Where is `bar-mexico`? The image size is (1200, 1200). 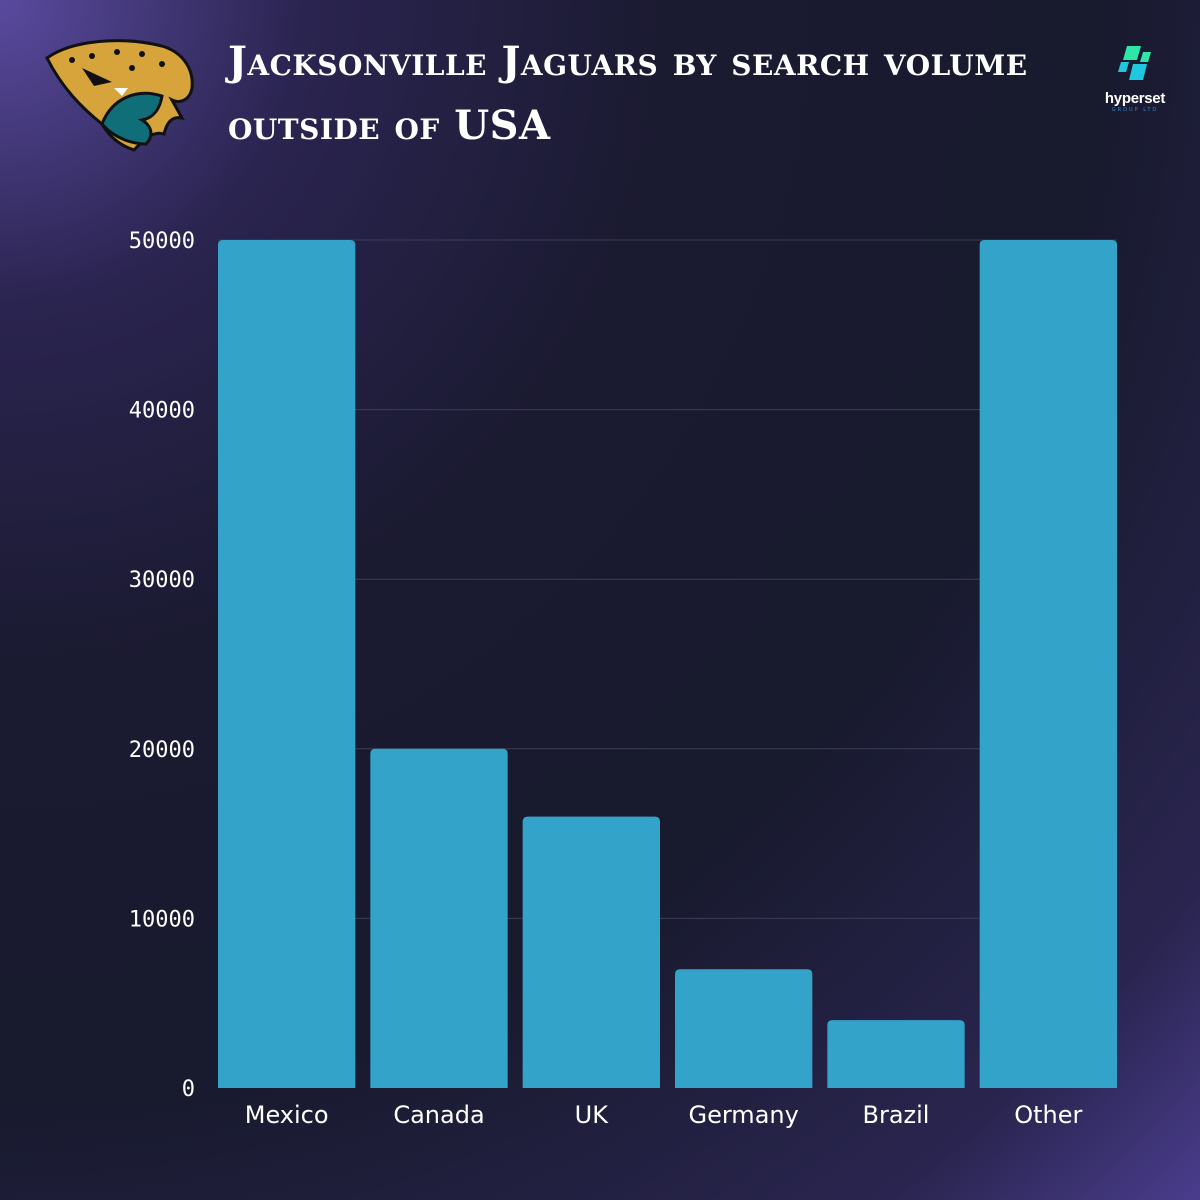 bar-mexico is located at coordinates (287, 664).